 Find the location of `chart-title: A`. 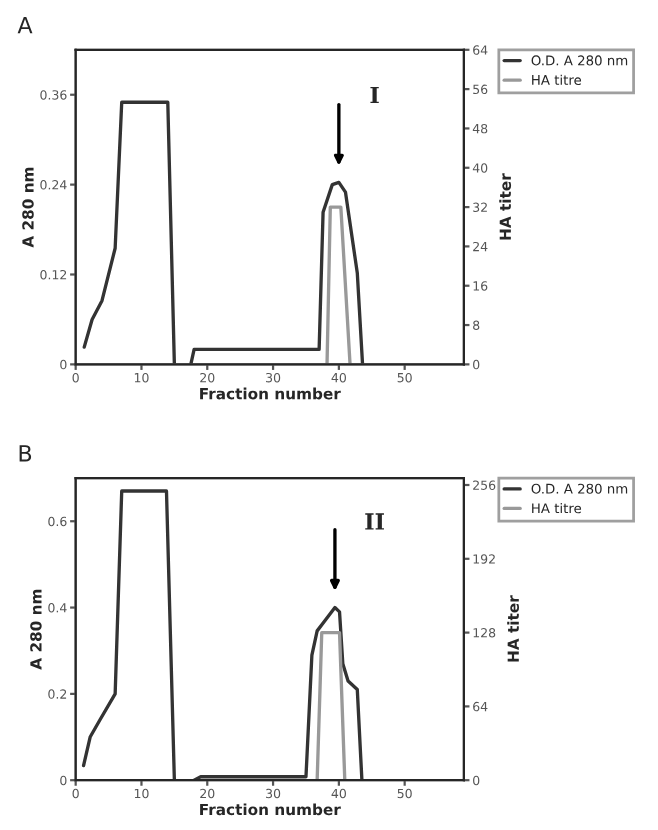

chart-title: A is located at coordinates (25, 25).